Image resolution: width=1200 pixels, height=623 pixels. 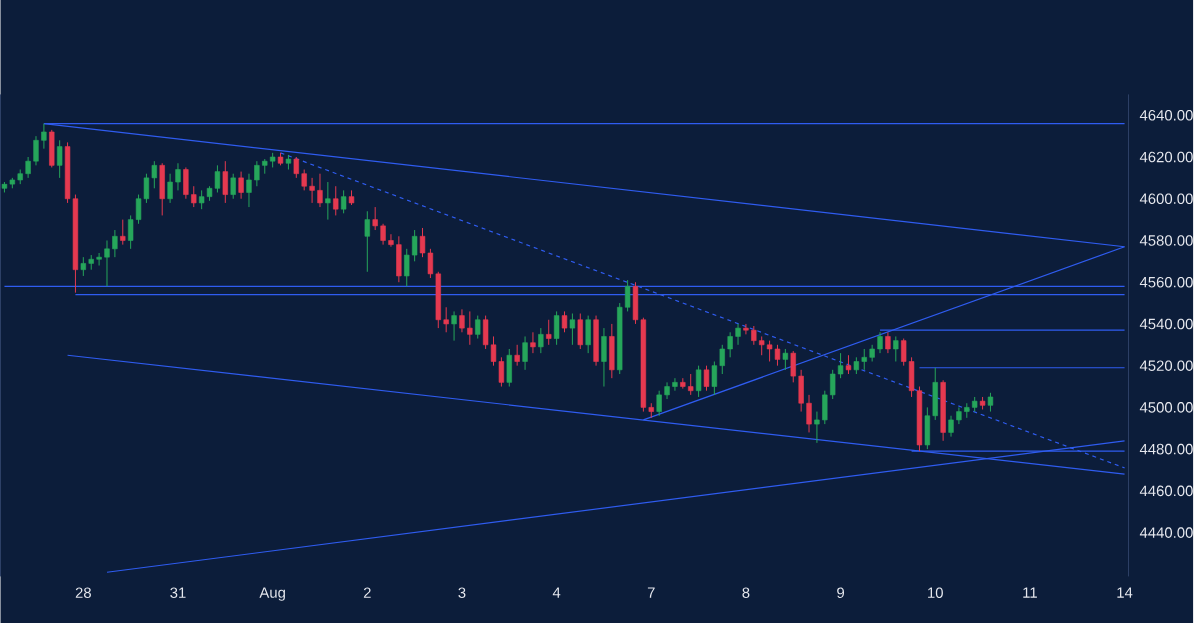 What do you see at coordinates (462, 592) in the screenshot?
I see `x-tick-label: 3` at bounding box center [462, 592].